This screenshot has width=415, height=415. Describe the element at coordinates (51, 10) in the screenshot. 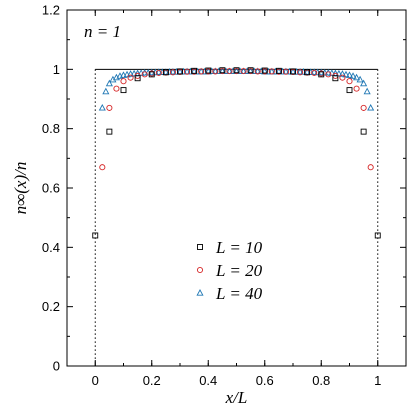

I see `y-tick-label: 1.2` at that location.